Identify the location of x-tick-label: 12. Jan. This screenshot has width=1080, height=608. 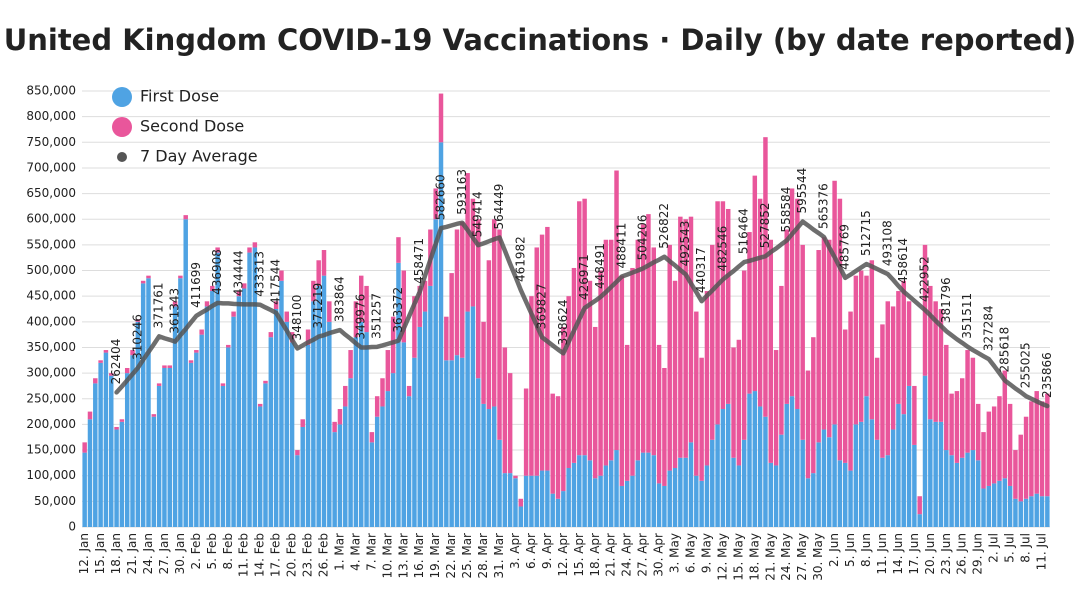
(84, 553).